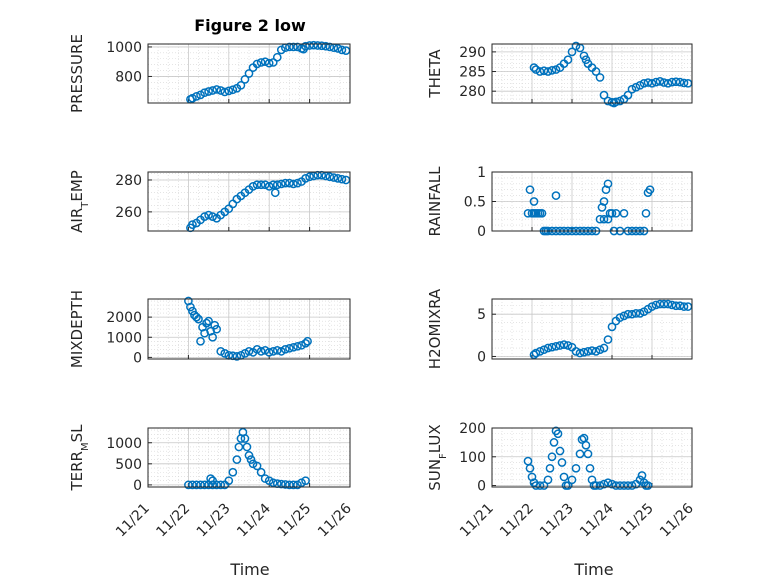 This screenshot has height=583, width=778. What do you see at coordinates (128, 465) in the screenshot?
I see `terr_msl-ytick-label: 500` at bounding box center [128, 465].